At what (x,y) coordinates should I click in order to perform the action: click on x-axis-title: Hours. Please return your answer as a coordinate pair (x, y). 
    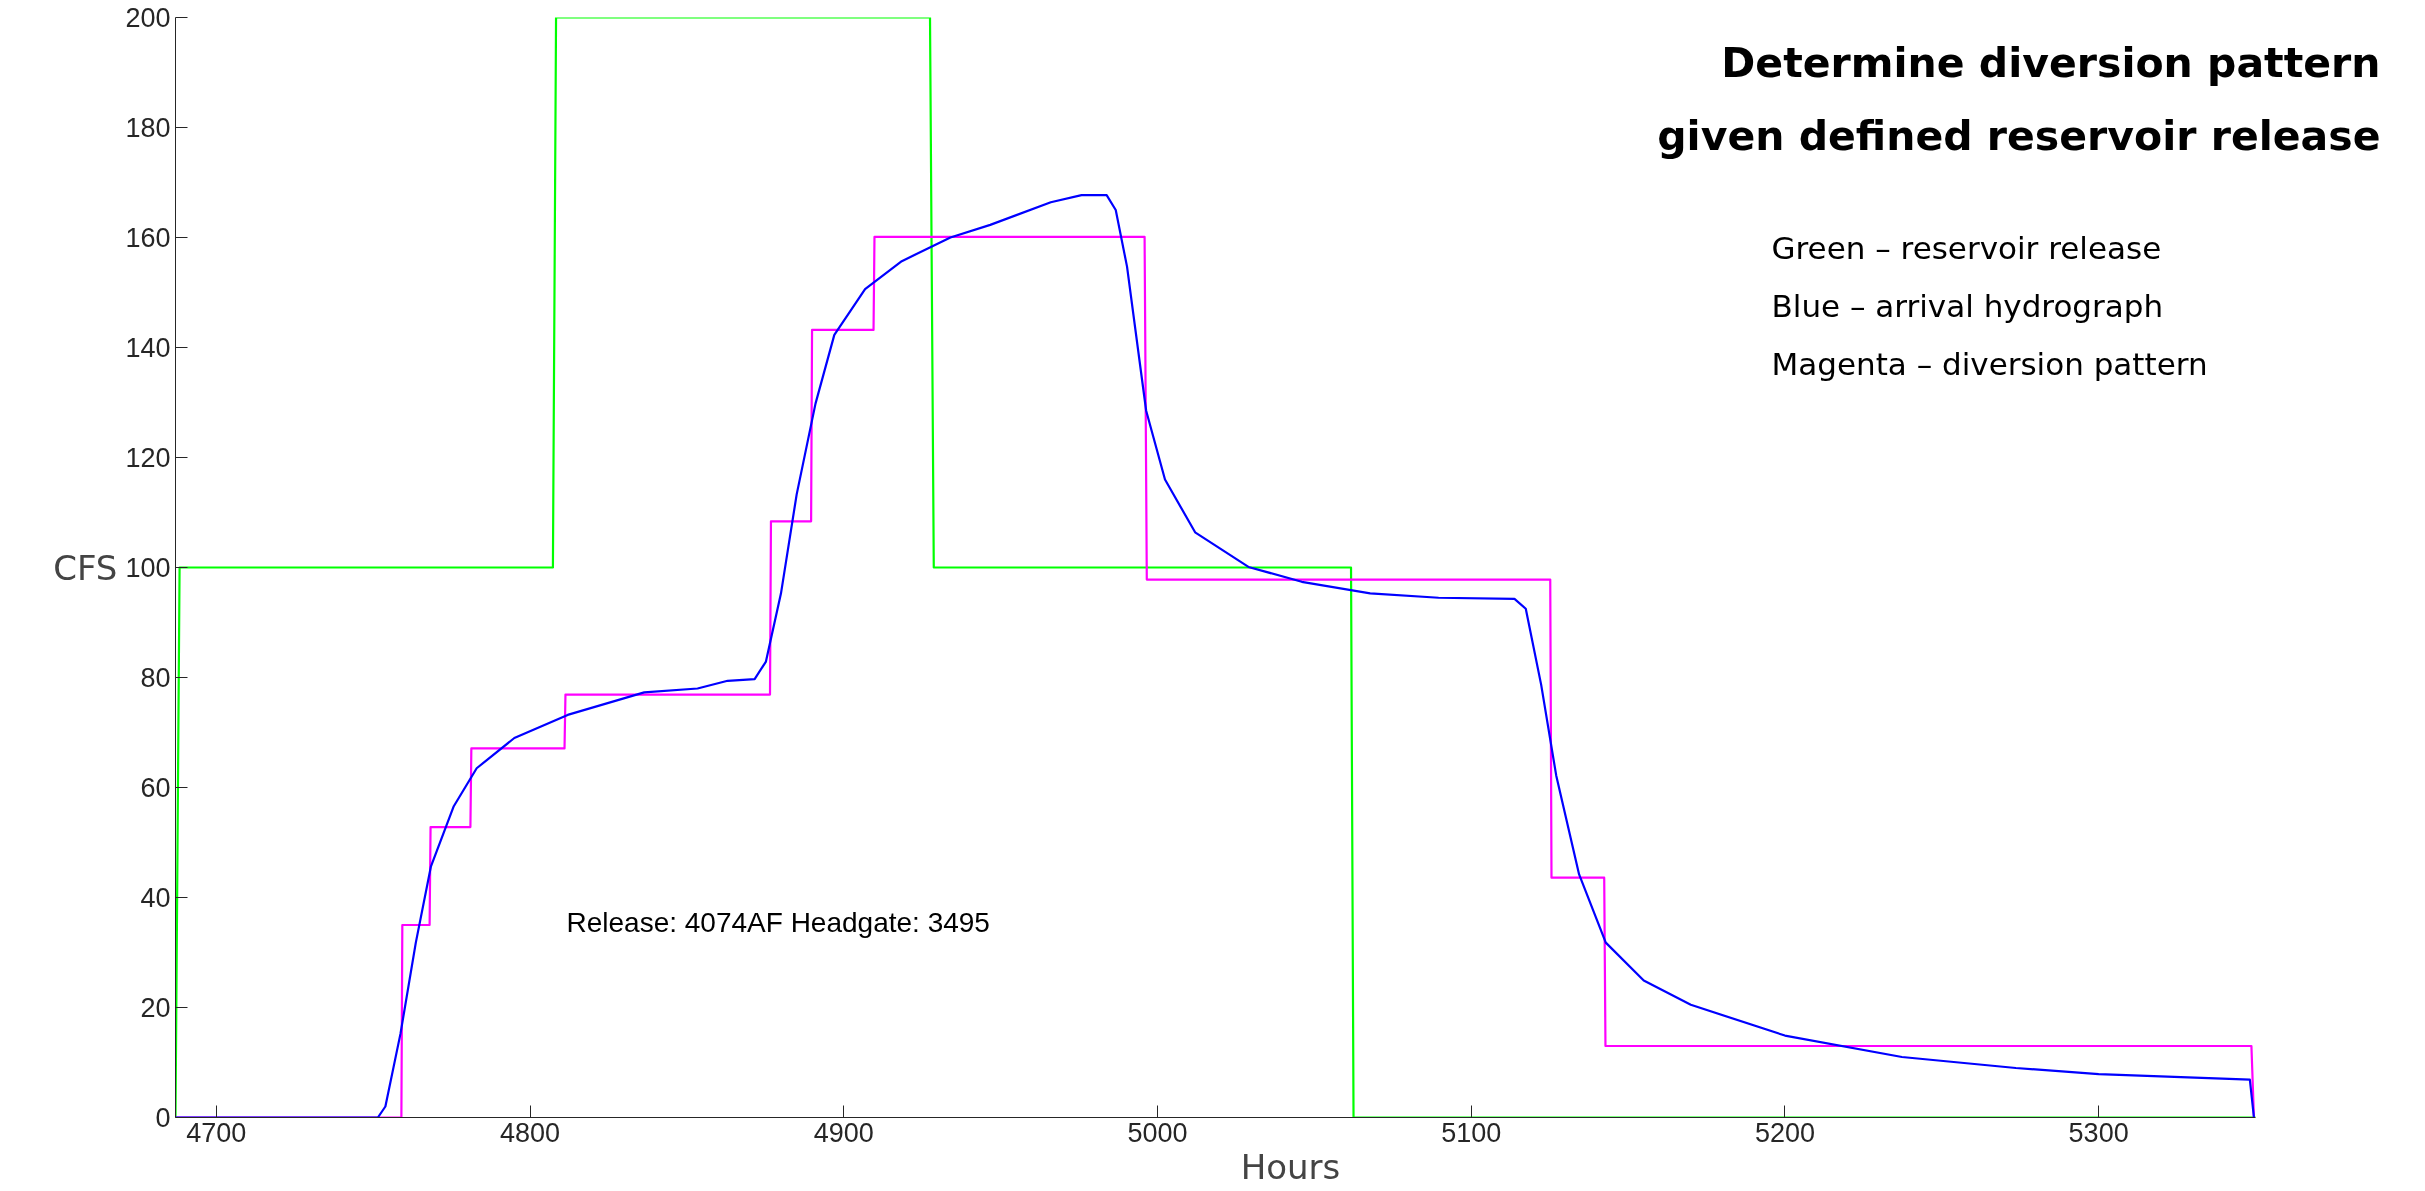
    Looking at the image, I should click on (1290, 1166).